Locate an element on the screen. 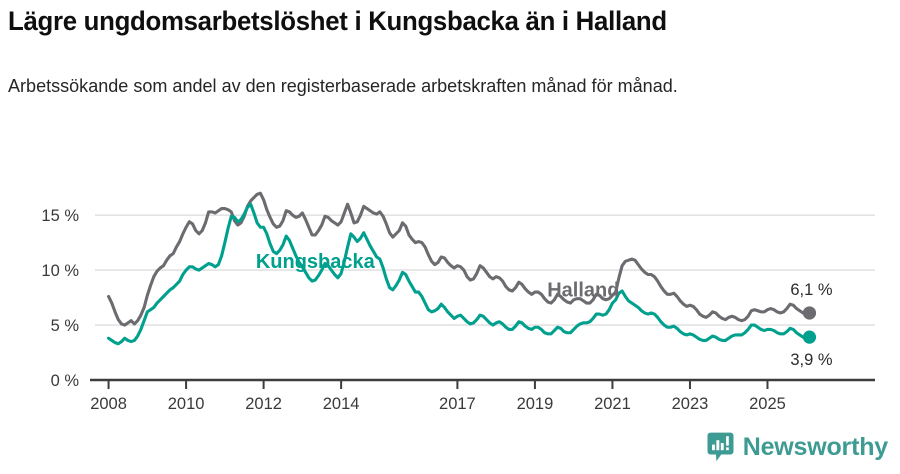  series-label-halland: Halland is located at coordinates (583, 290).